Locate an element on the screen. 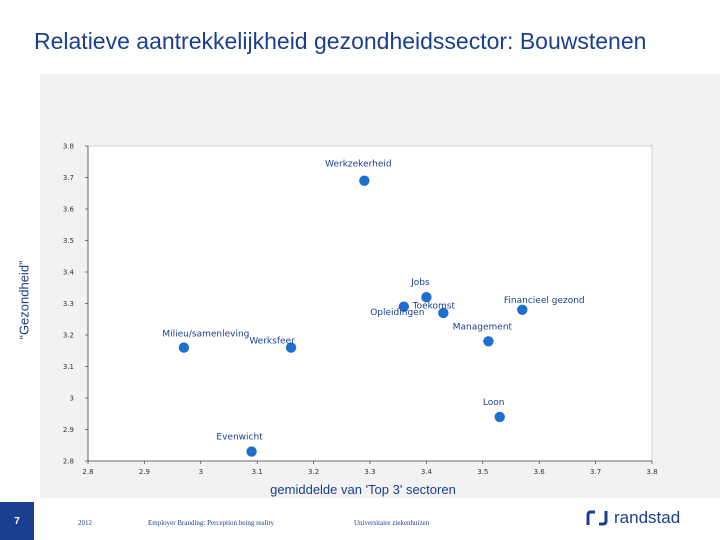  x-tick-label: 3.3 is located at coordinates (369, 472).